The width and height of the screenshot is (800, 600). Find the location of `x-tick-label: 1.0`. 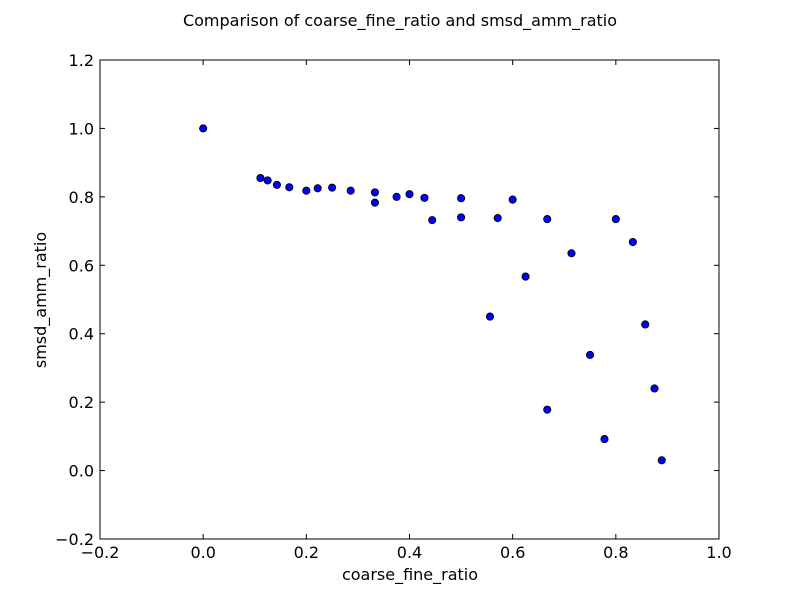

x-tick-label: 1.0 is located at coordinates (718, 552).